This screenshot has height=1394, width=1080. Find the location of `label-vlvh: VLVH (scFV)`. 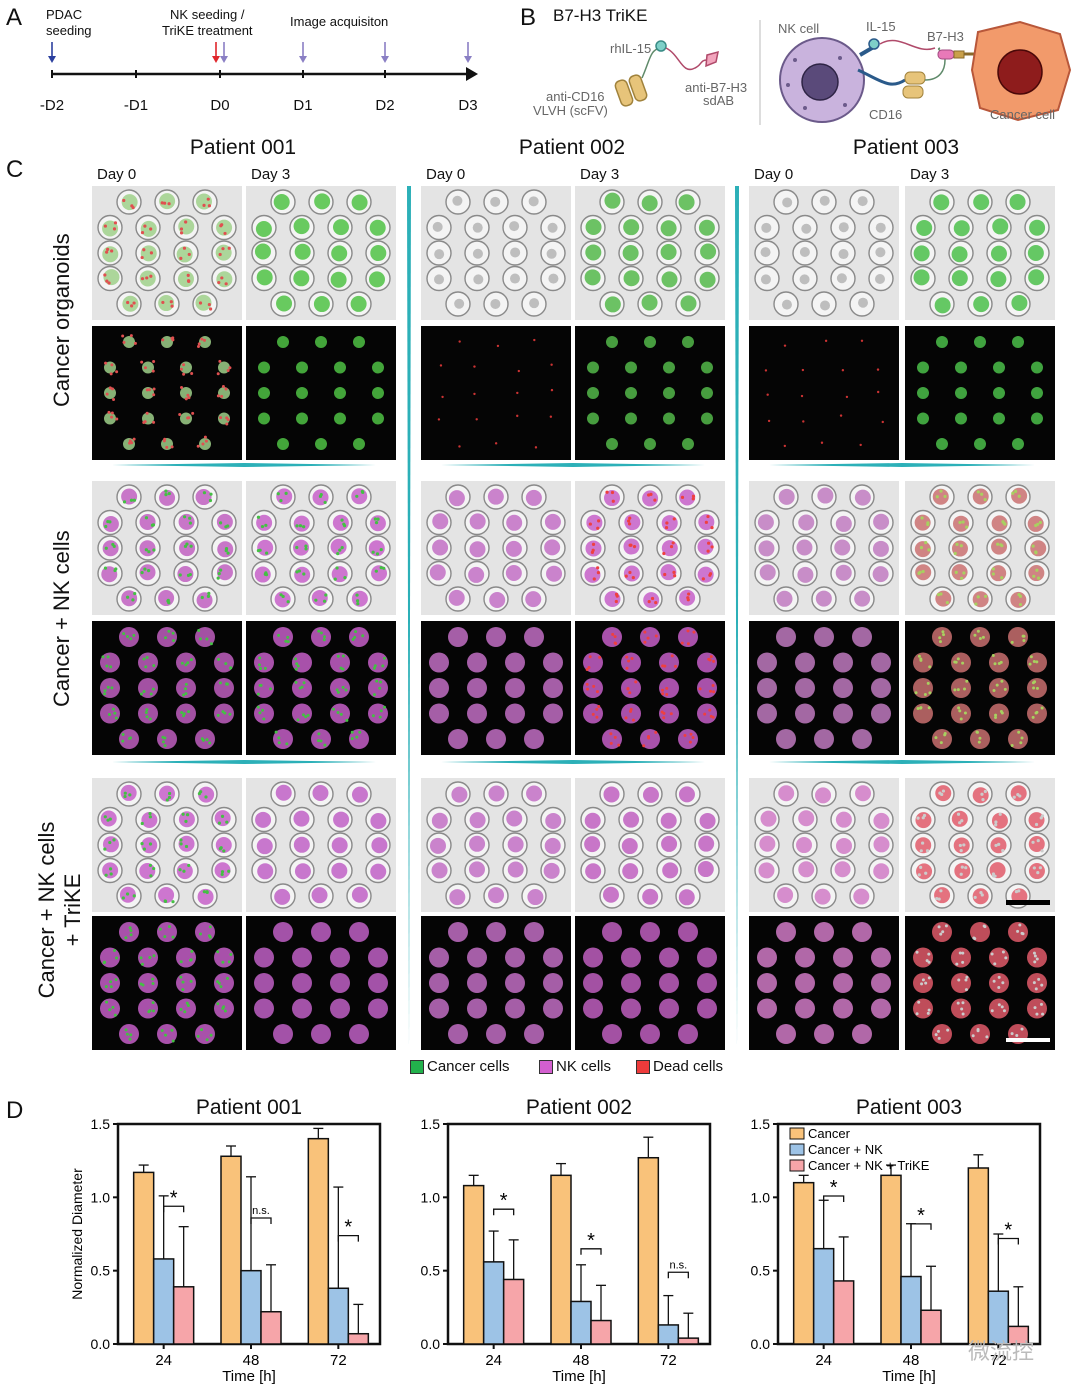

label-vlvh: VLVH (scFV) is located at coordinates (570, 110).